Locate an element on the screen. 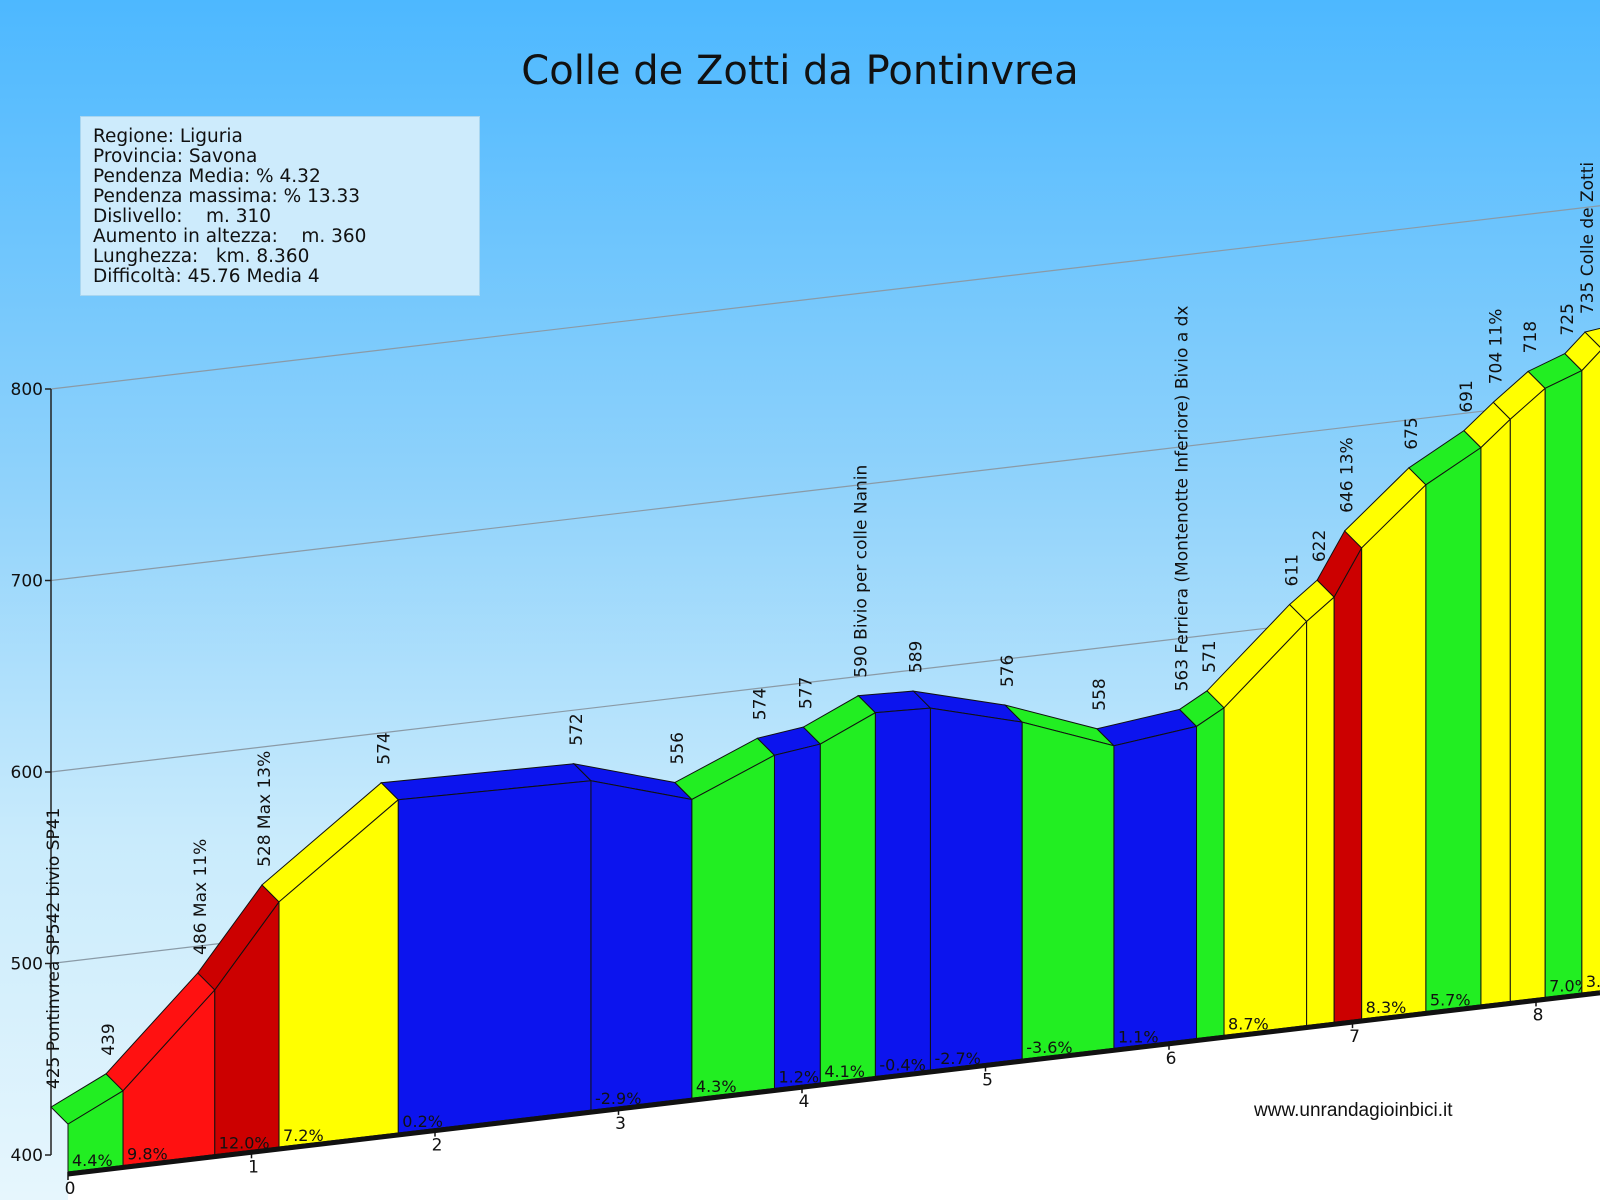 The width and height of the screenshot is (1600, 1200). info-region: Regione: Liguria is located at coordinates (168, 136).